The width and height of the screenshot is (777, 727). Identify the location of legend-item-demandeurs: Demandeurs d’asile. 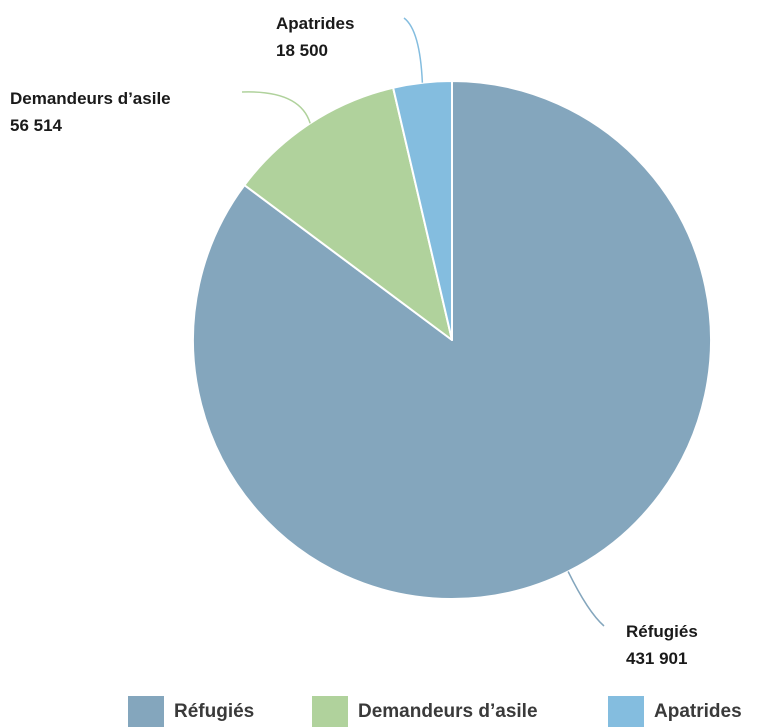
(425, 711).